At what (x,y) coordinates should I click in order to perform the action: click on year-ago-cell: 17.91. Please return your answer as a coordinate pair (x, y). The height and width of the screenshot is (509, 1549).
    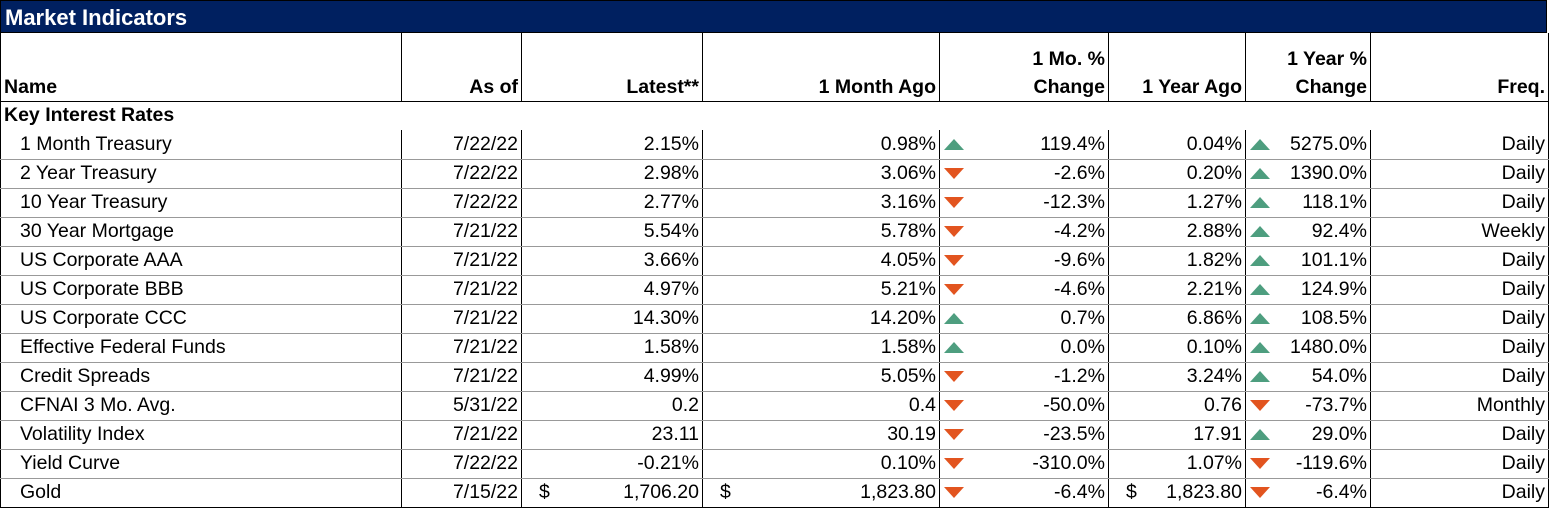
    Looking at the image, I should click on (1177, 435).